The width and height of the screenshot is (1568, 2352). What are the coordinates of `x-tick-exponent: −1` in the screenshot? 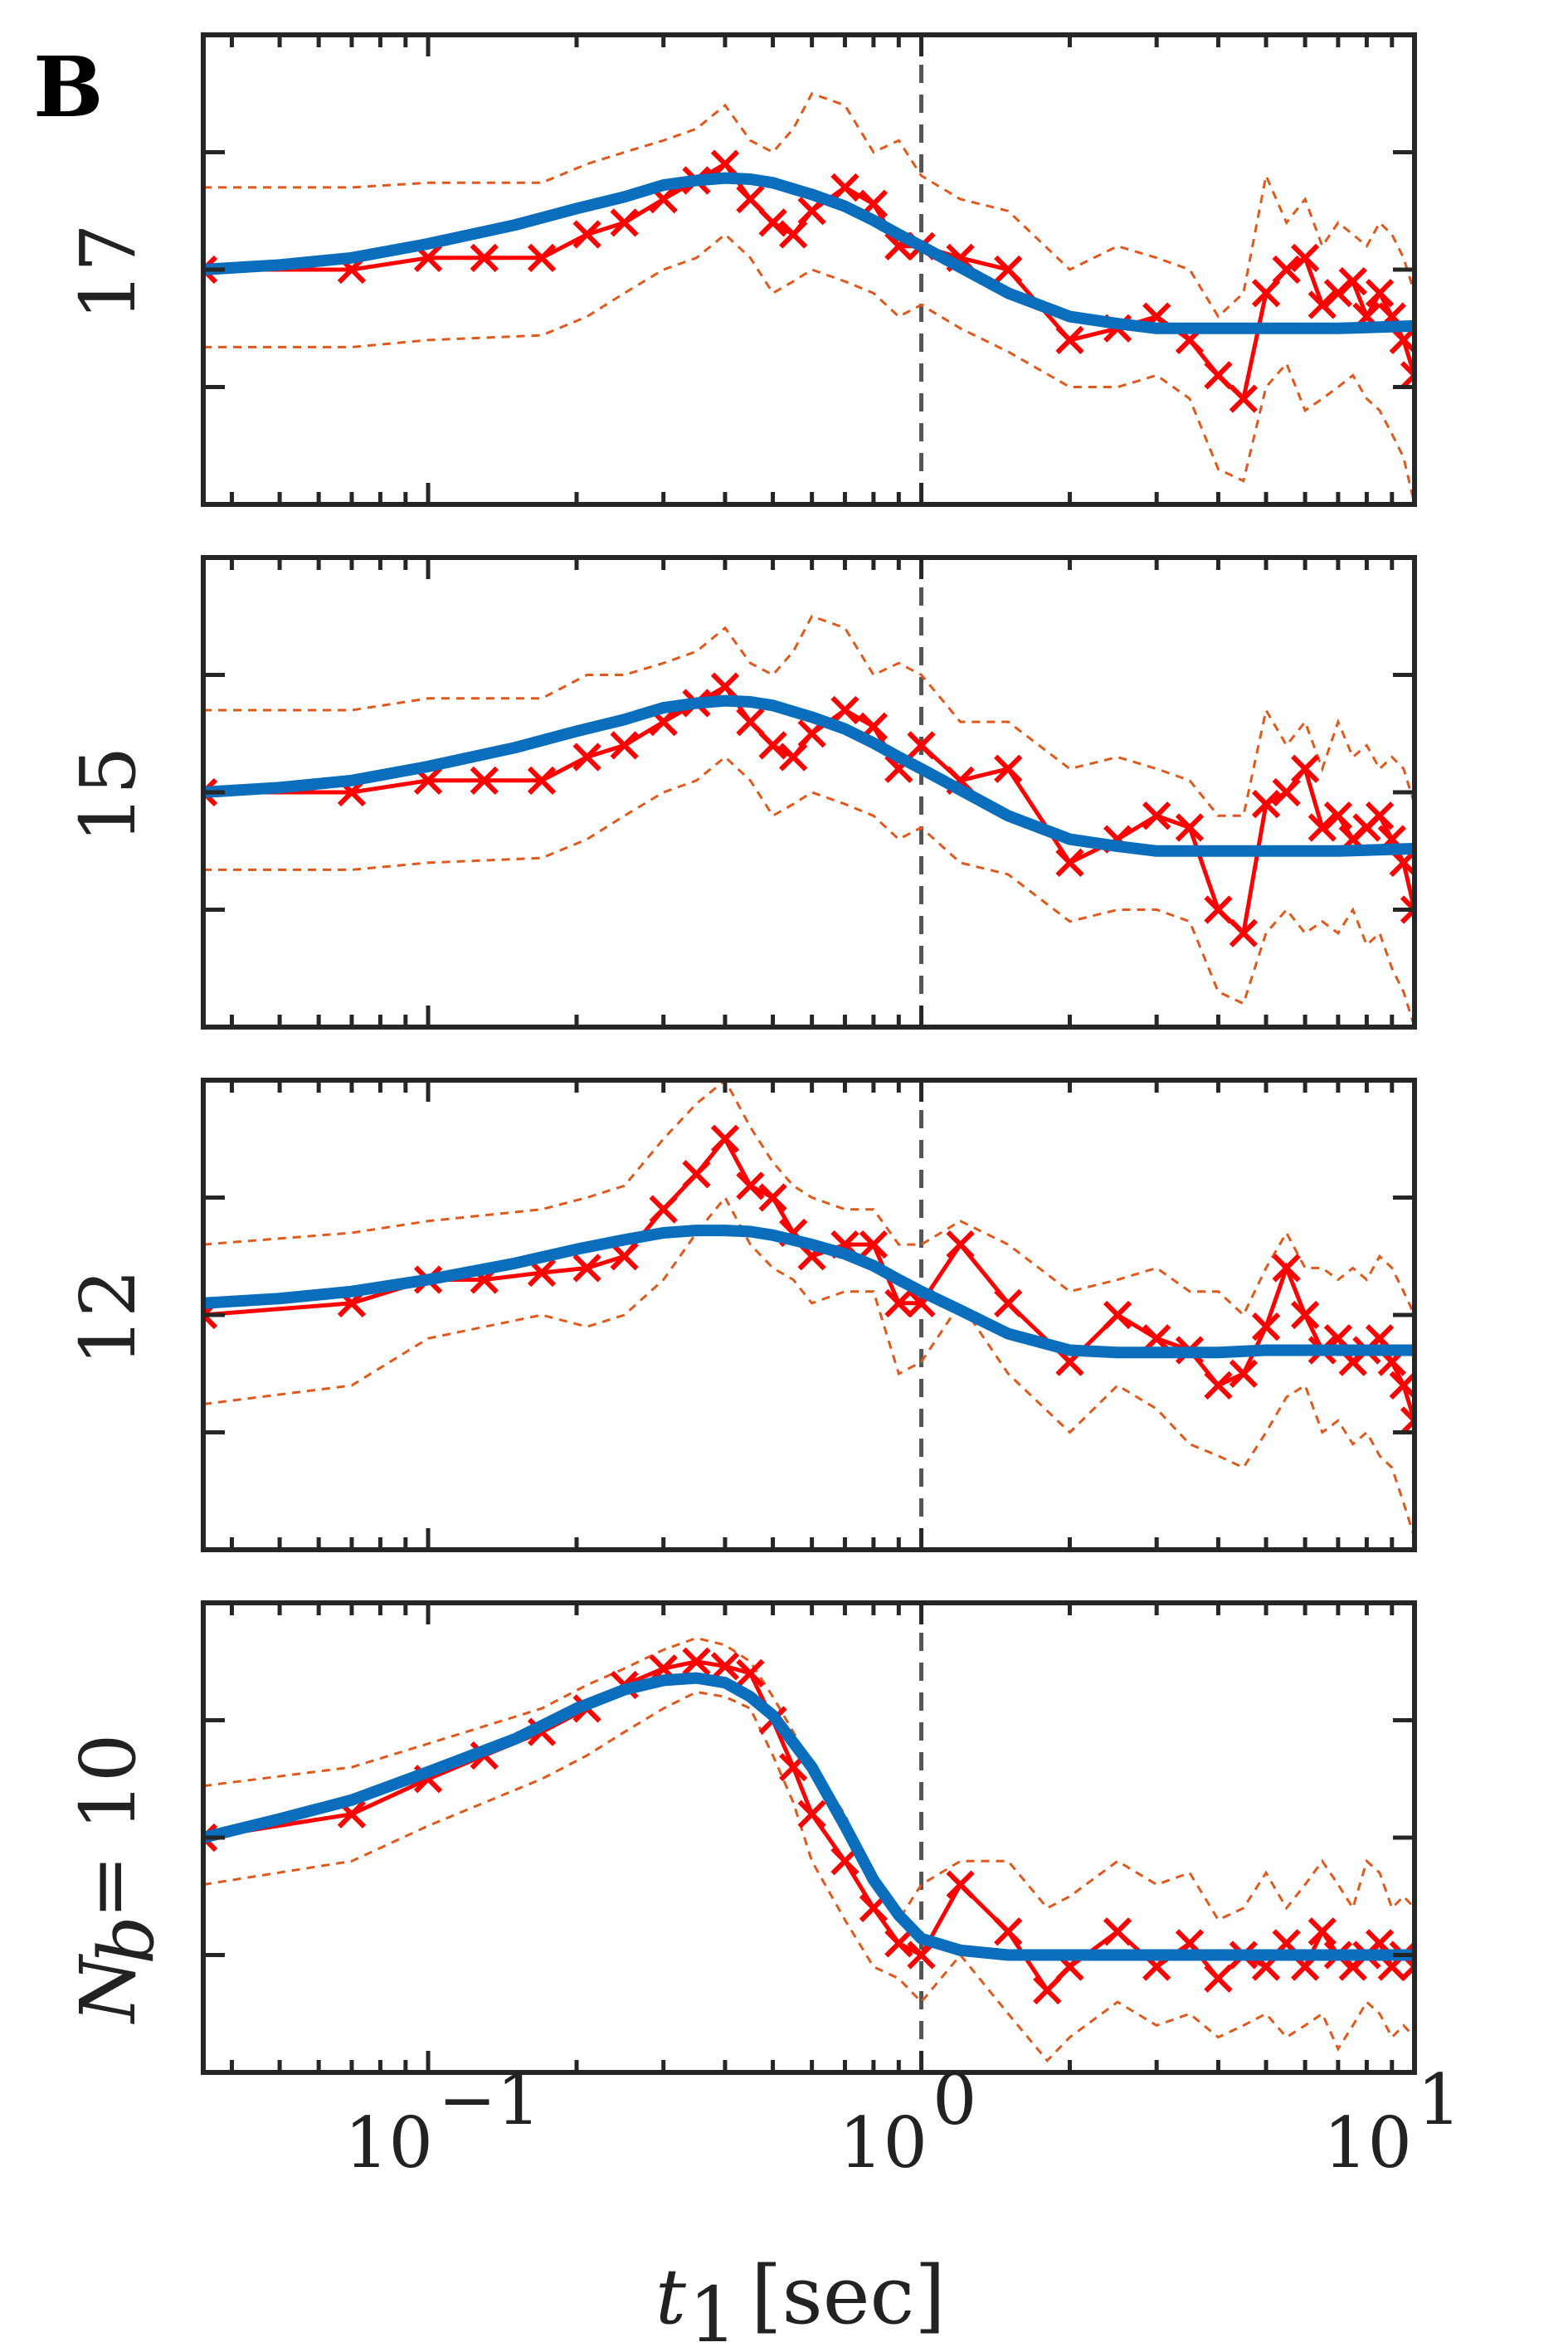 It's located at (489, 2099).